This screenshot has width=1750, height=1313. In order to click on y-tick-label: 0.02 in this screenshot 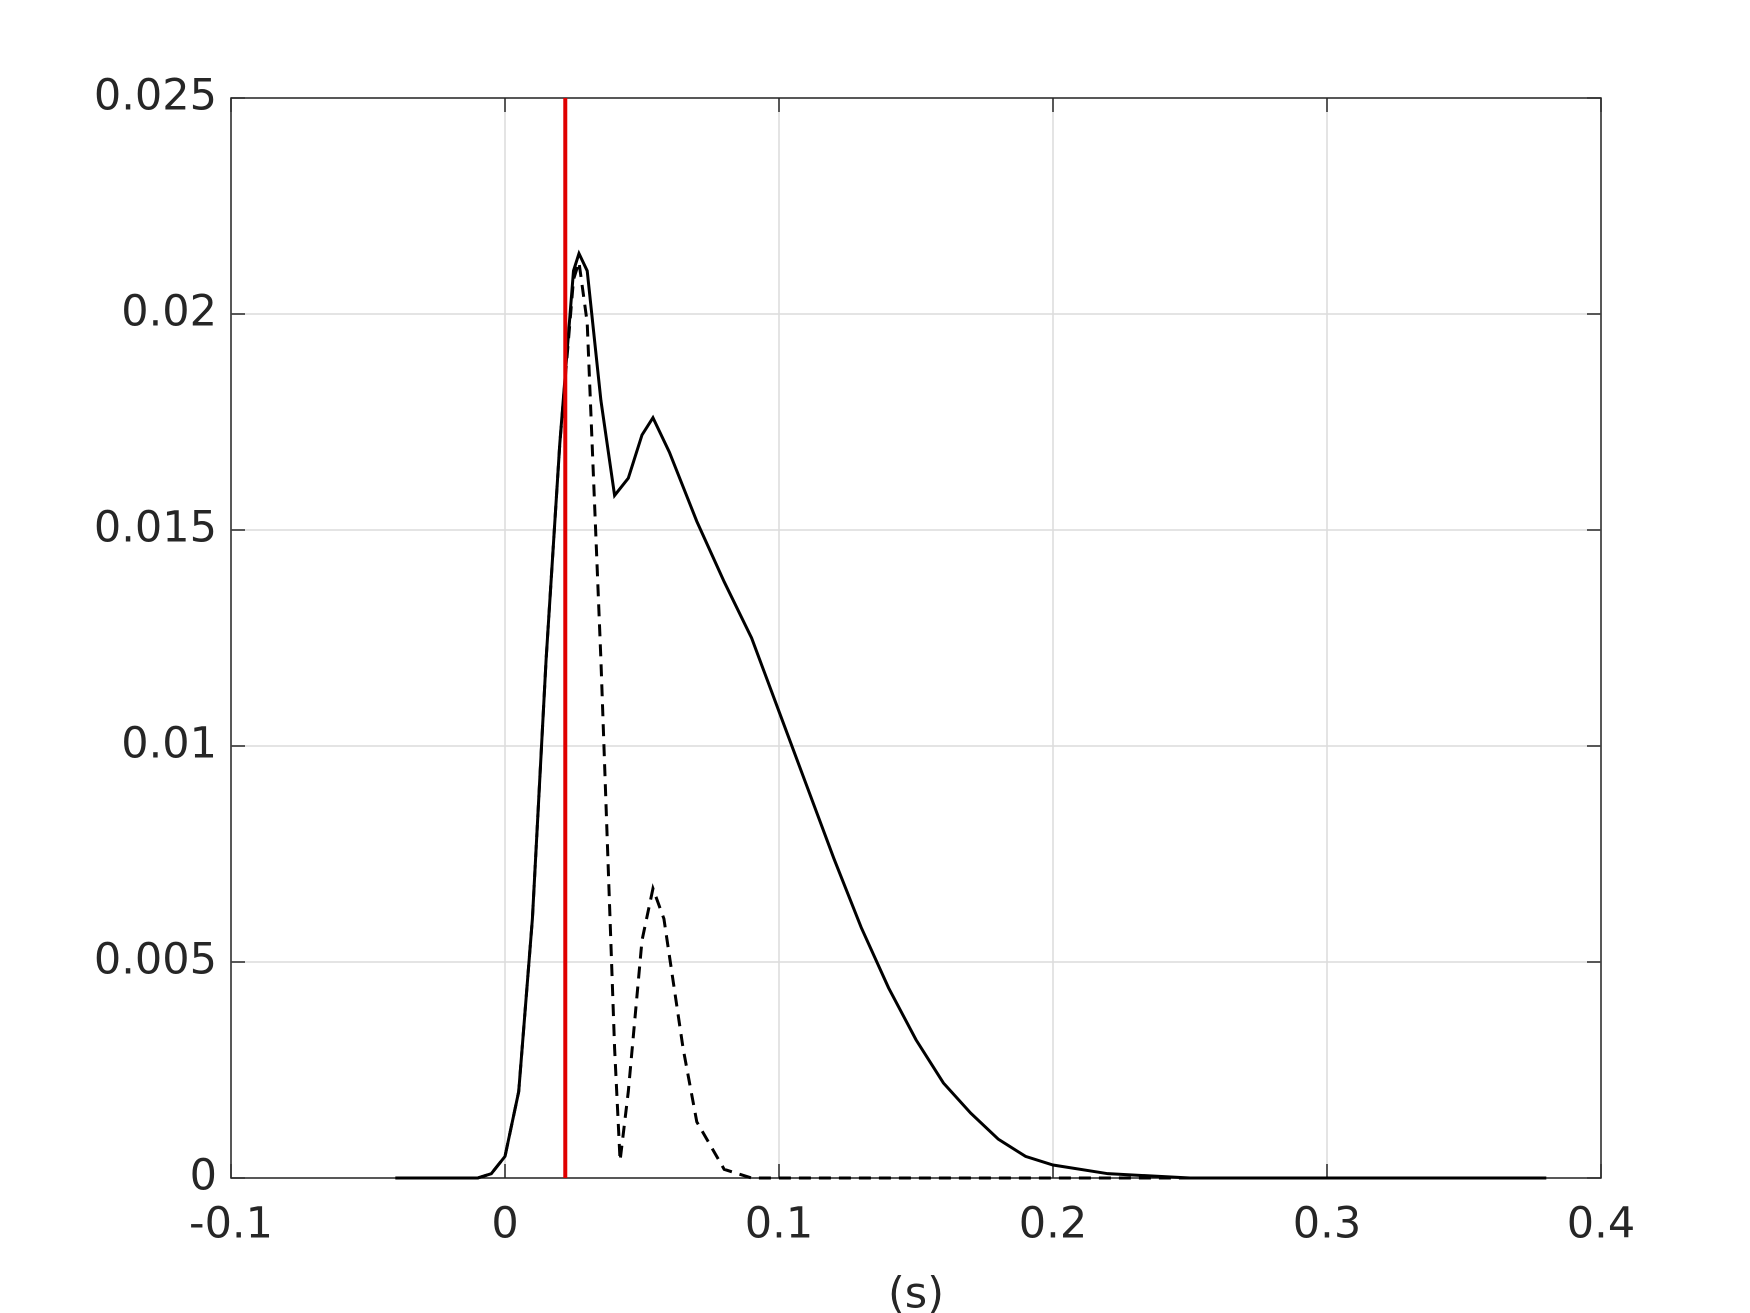, I will do `click(169, 312)`.